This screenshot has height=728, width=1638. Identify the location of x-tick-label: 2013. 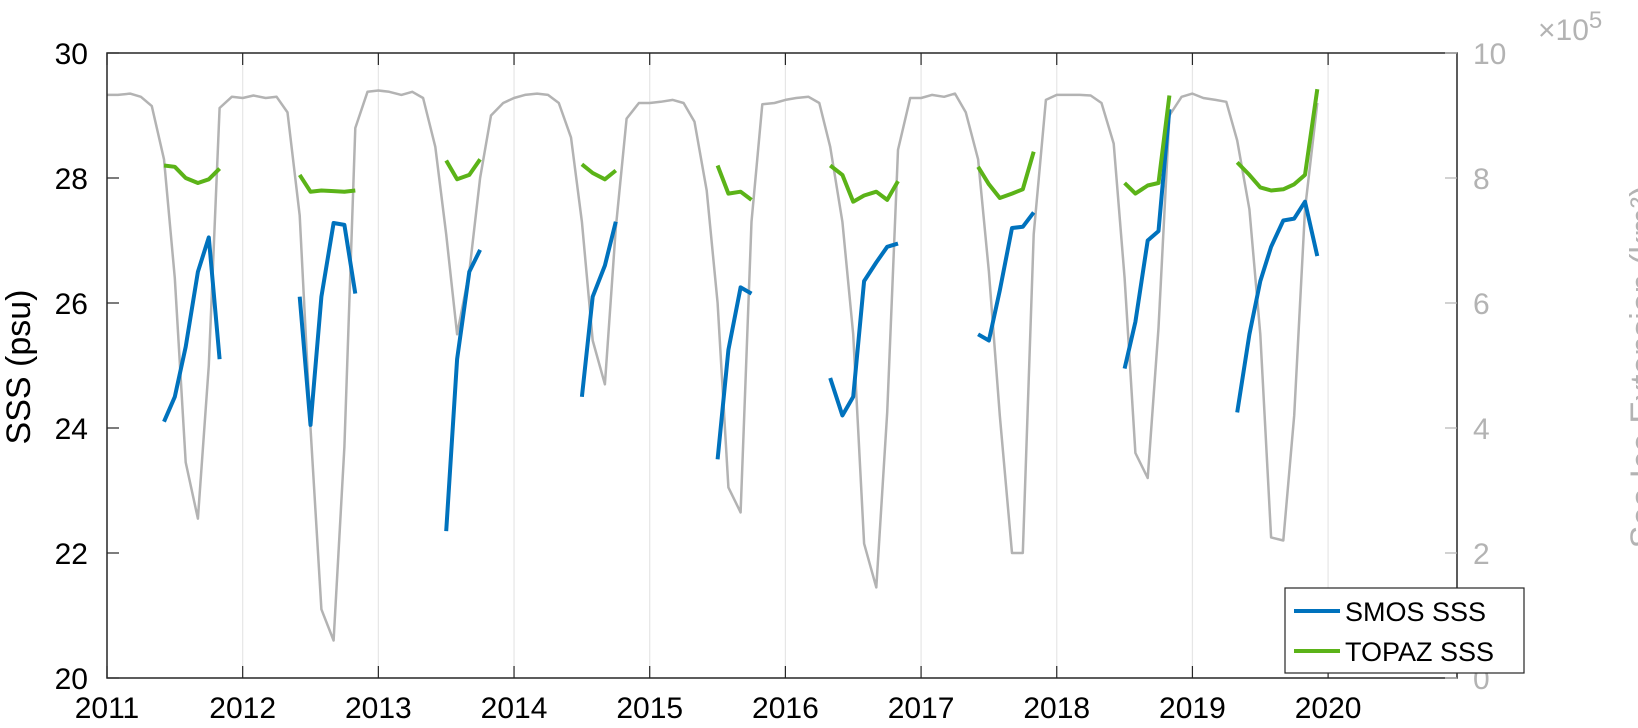
(378, 708).